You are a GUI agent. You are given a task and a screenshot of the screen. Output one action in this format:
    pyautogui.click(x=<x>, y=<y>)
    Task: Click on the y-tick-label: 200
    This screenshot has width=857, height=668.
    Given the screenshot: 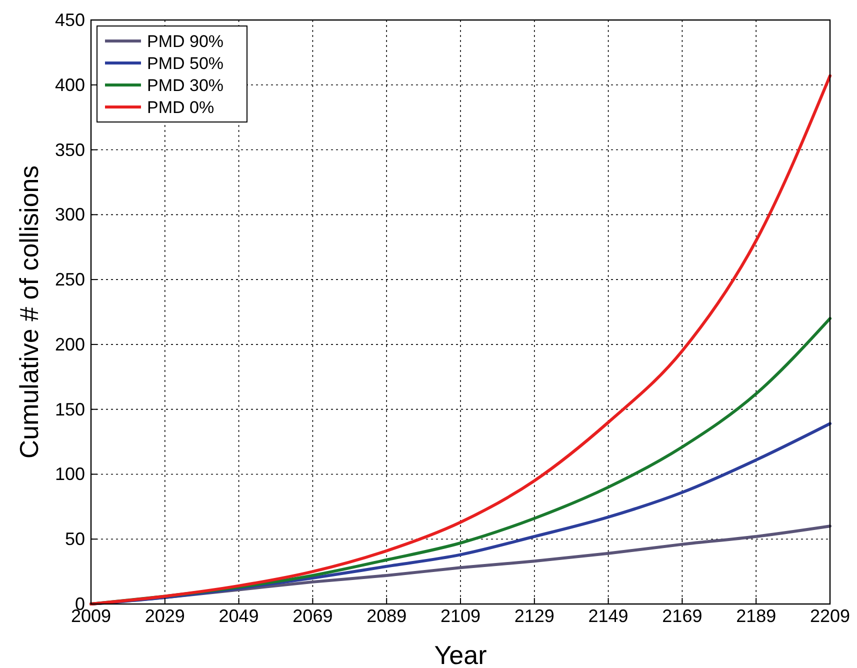 What is the action you would take?
    pyautogui.click(x=69, y=344)
    